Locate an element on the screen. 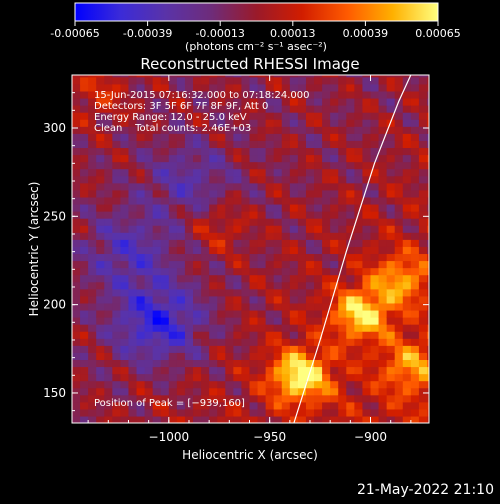  x-axis-label: Heliocentric X (arcsec) is located at coordinates (250, 455).